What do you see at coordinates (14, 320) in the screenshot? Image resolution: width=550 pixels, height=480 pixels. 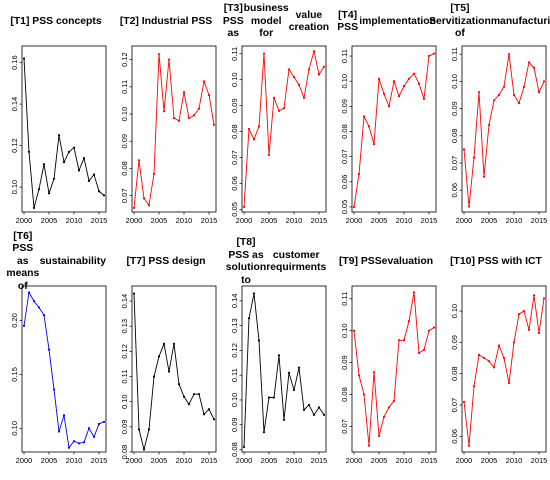 I see `y-tick-label: 0.20` at bounding box center [14, 320].